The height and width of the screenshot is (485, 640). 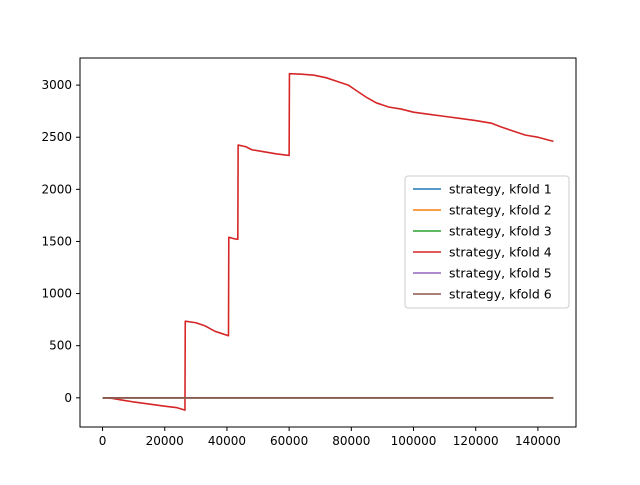 I want to click on legend-label: strategy, kfold 2, so click(x=500, y=210).